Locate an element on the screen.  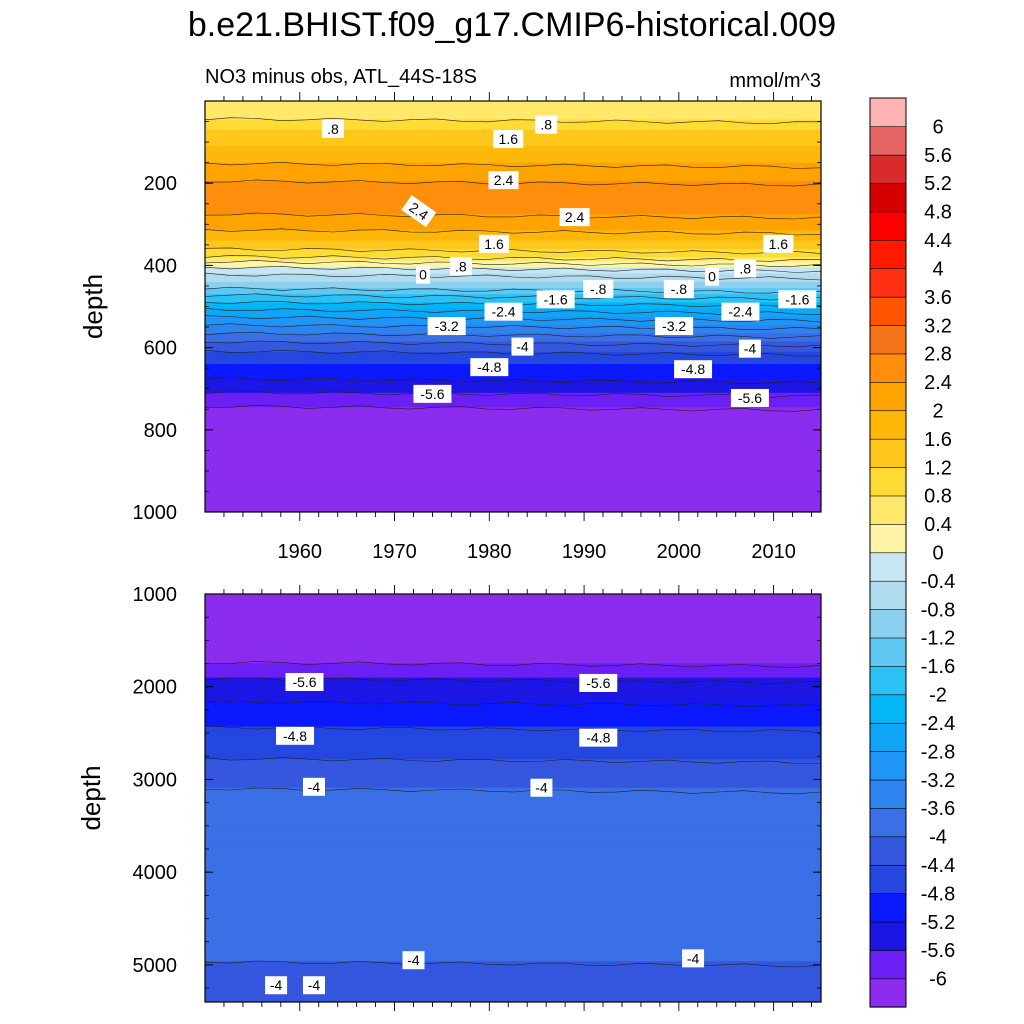
contour-label: -2.4 is located at coordinates (740, 311).